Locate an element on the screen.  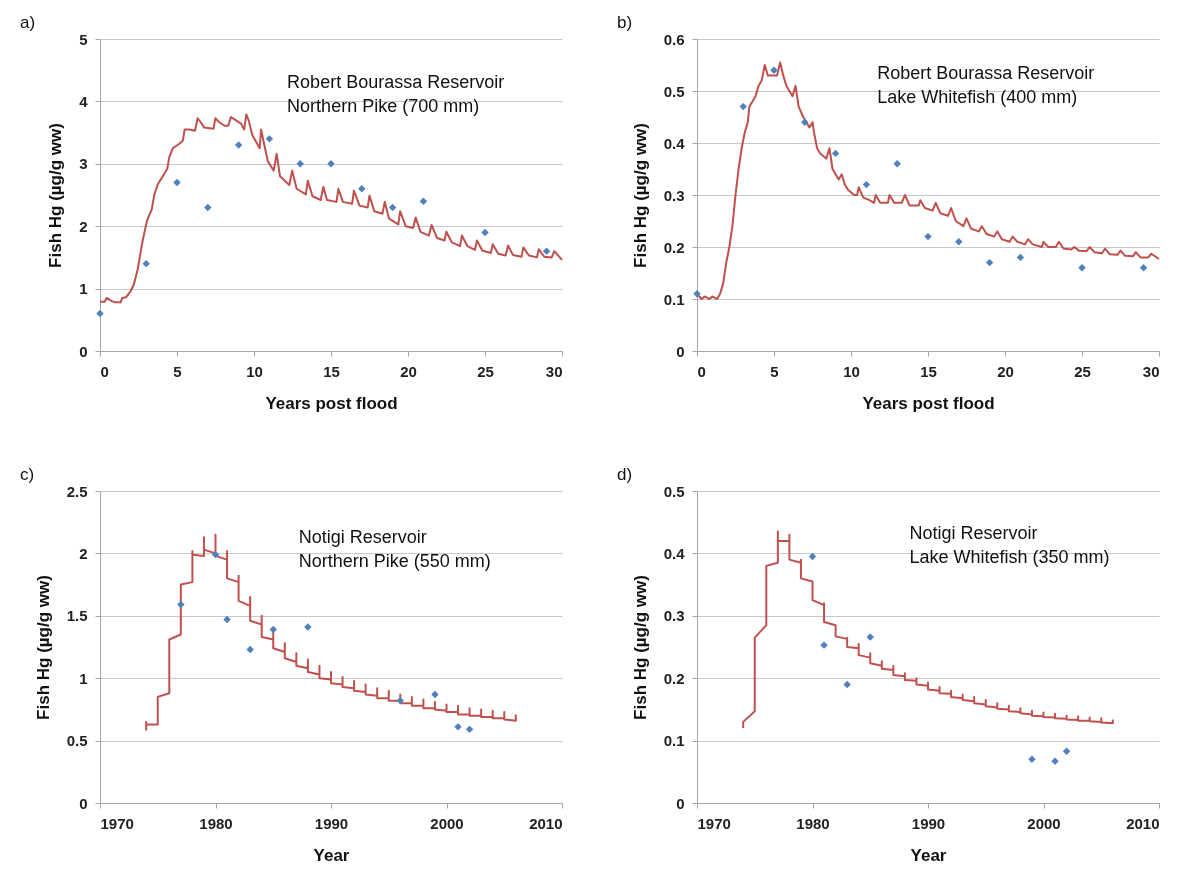
y-tick-label: 3 is located at coordinates (83, 164).